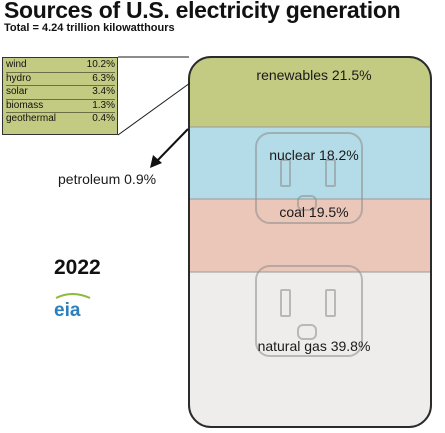 Image resolution: width=445 pixels, height=433 pixels. Describe the element at coordinates (60, 119) in the screenshot. I see `breakdown-row-geothermal: geothermal 0.4%` at that location.